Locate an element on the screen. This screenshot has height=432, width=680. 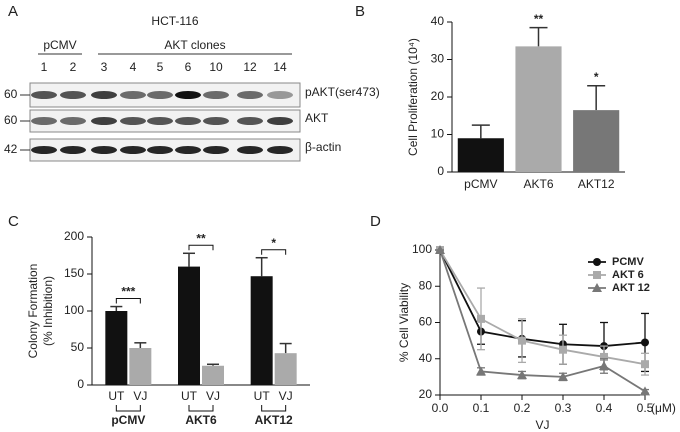
y-tick-label: 80 is located at coordinates (426, 285).